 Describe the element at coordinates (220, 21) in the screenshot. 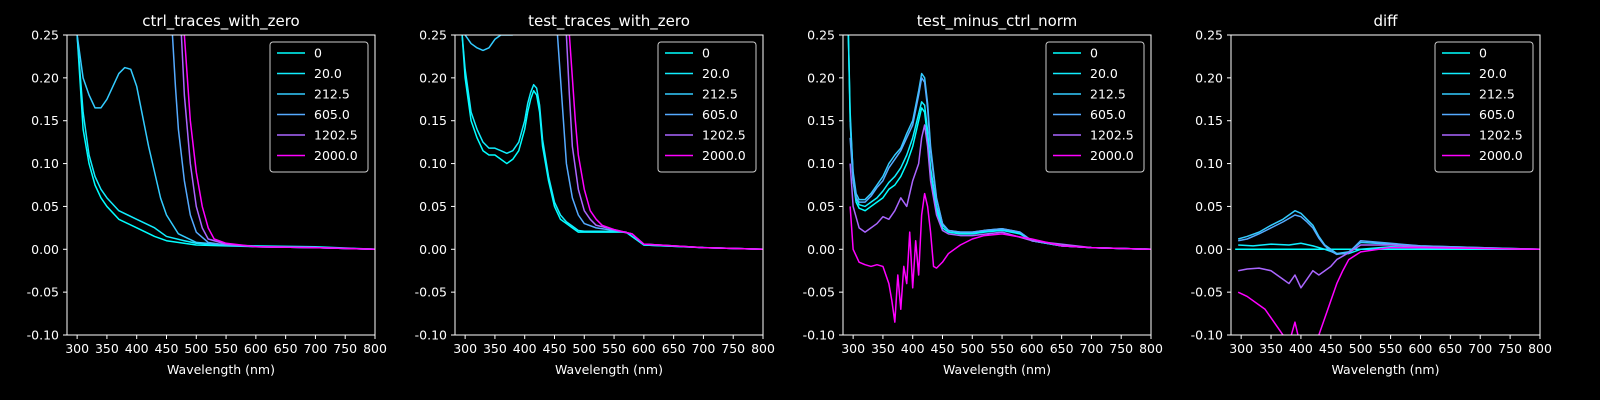

I see `chart-title: ctrl_traces_with_zero` at that location.